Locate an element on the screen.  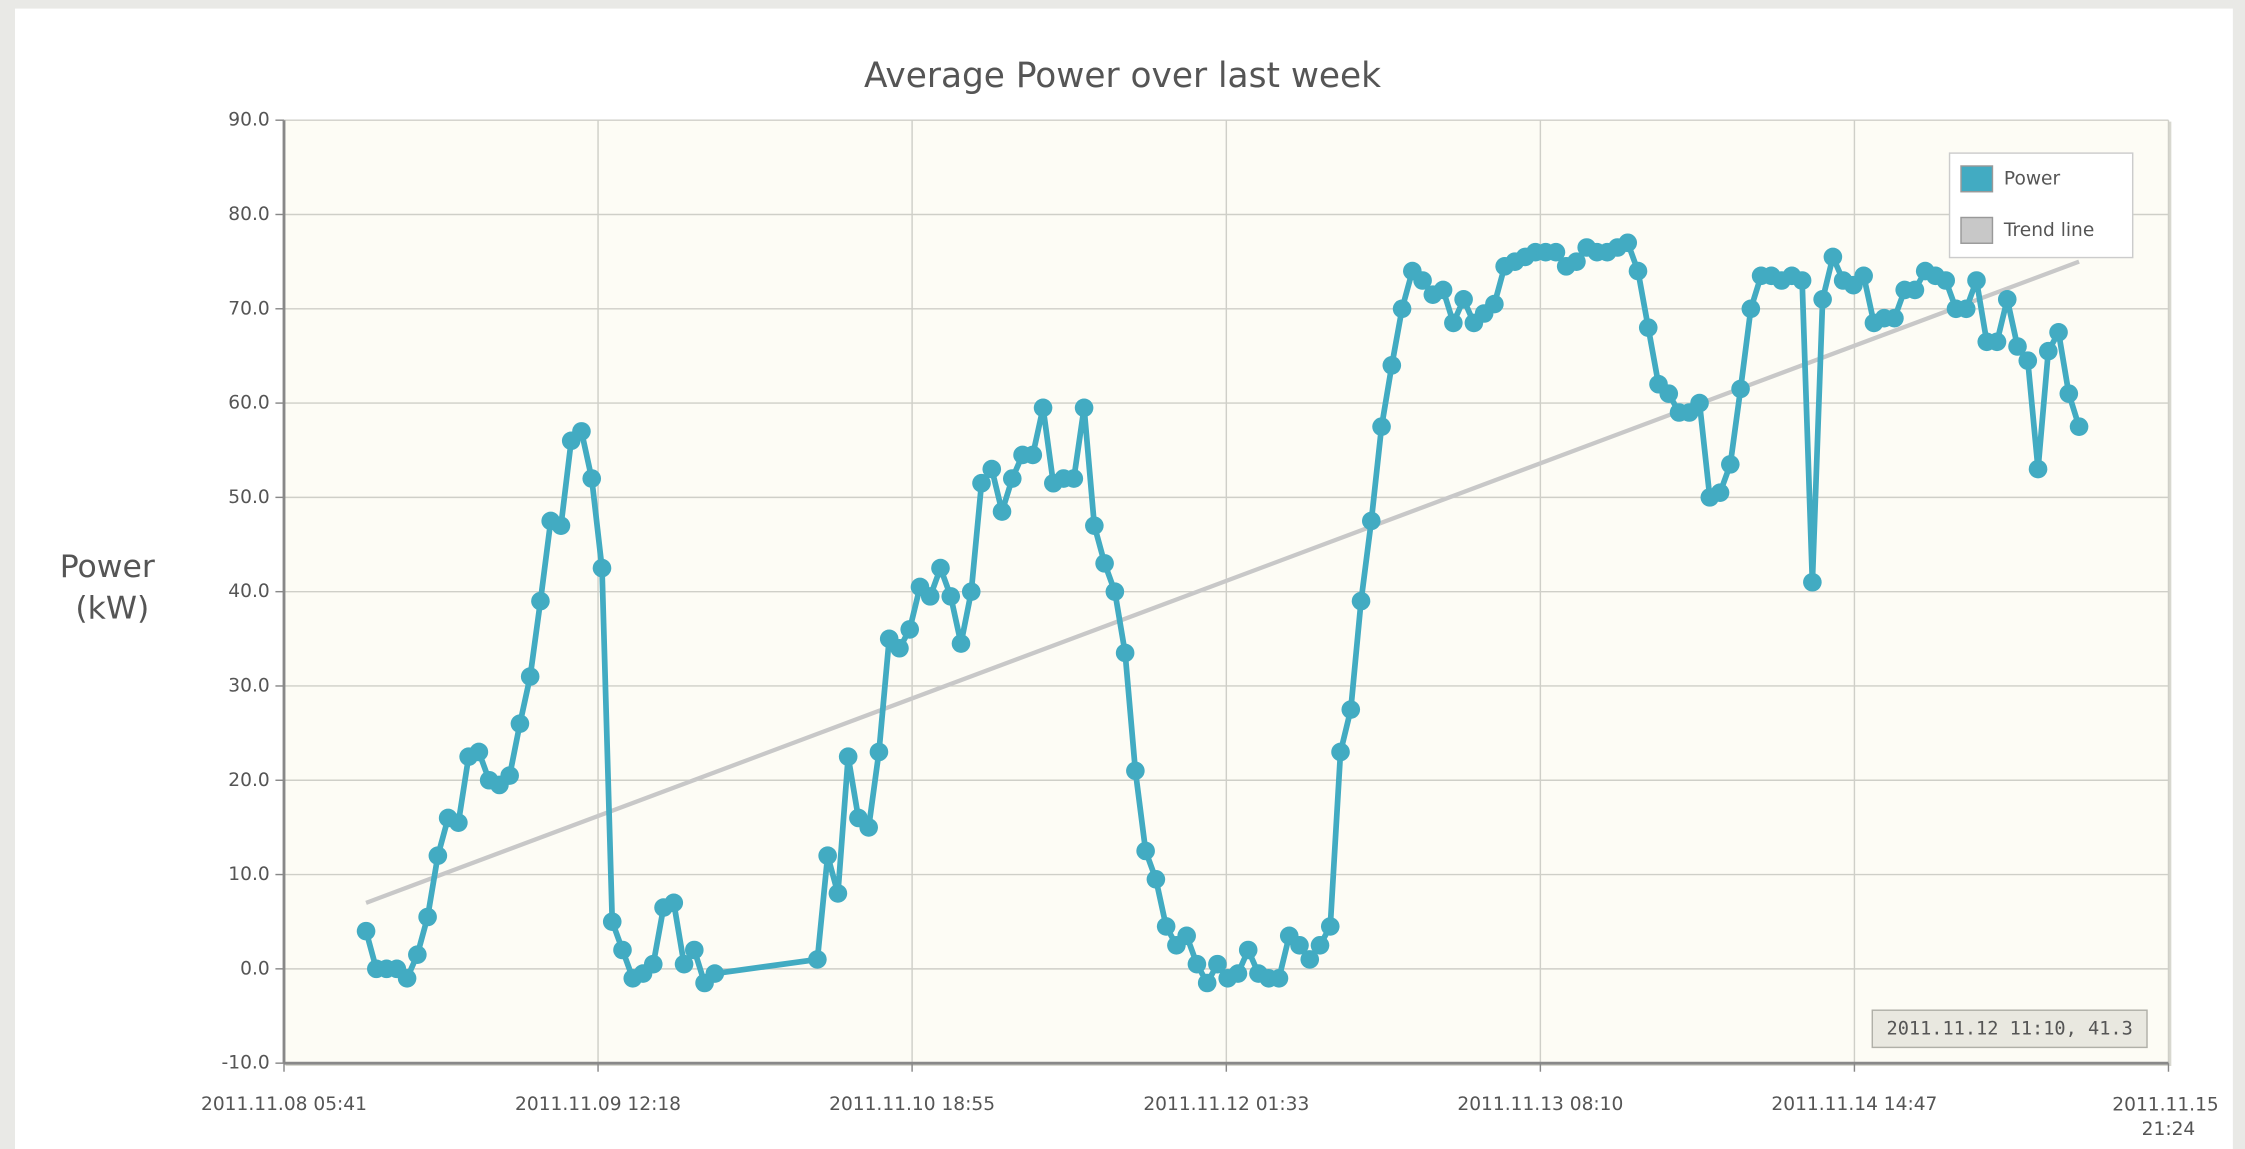
y-tick-label: 80.0 is located at coordinates (248, 214).